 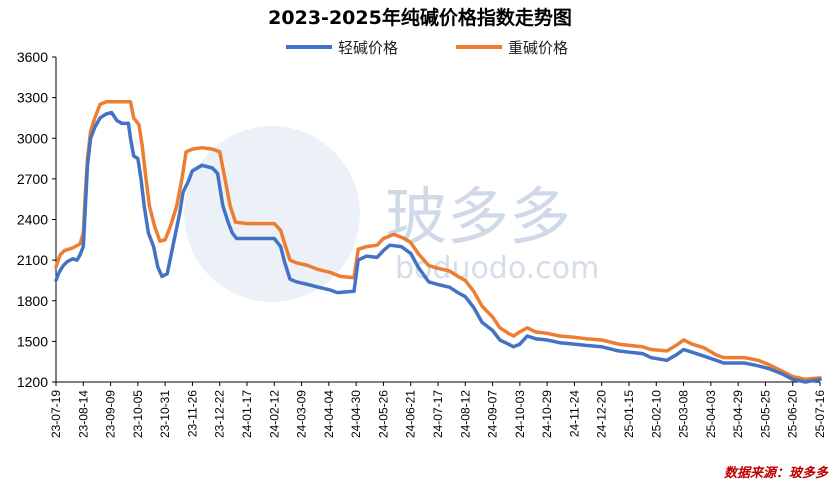 What do you see at coordinates (574, 413) in the screenshot?
I see `x-tick-label: 24-11-24` at bounding box center [574, 413].